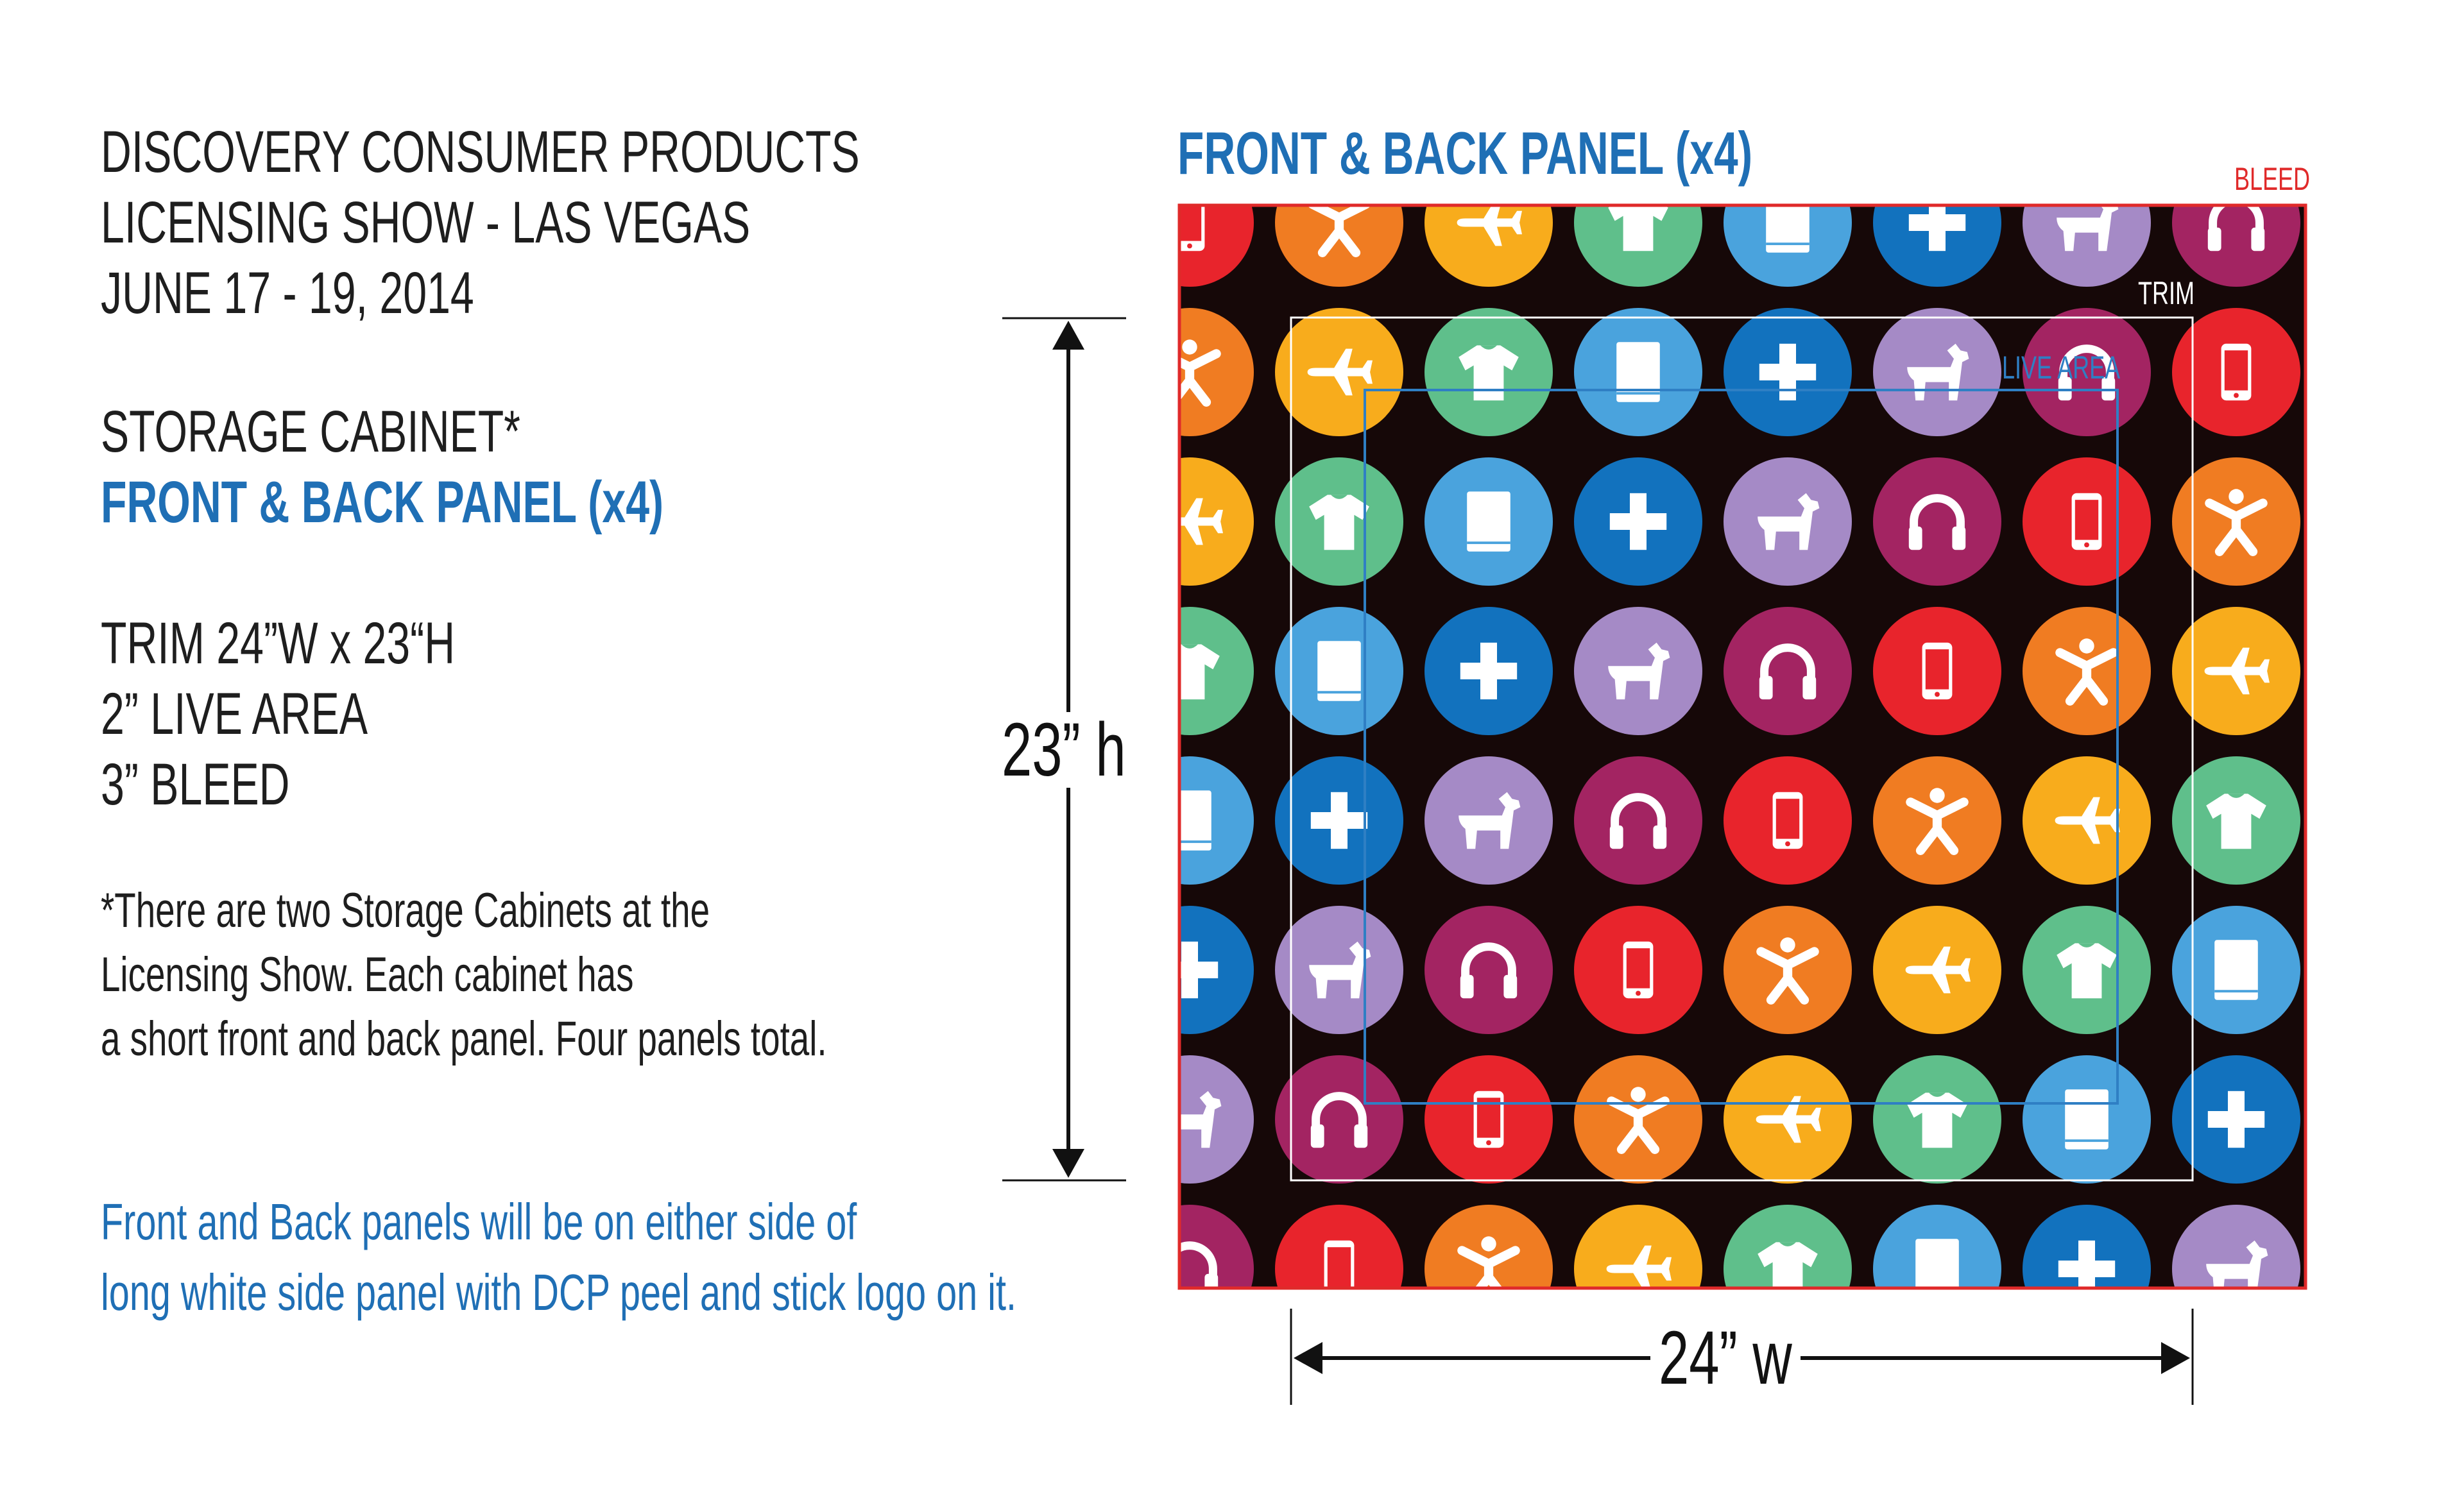 This screenshot has width=2464, height=1512. I want to click on spec-live-area: 2” LIVE AREA, so click(235, 714).